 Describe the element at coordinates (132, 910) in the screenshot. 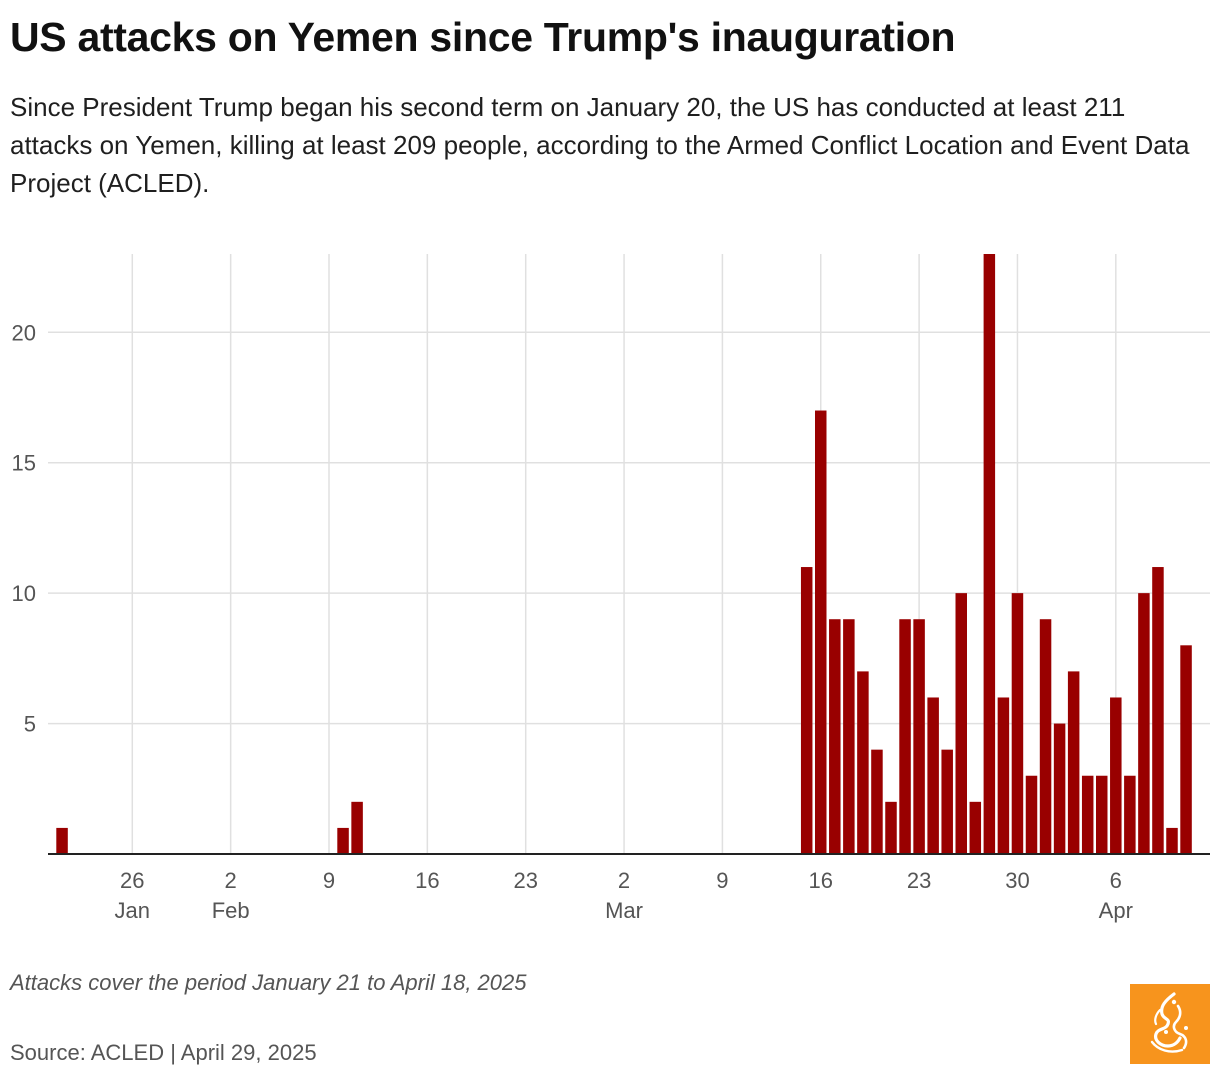

I see `x-month-label: Jan` at that location.